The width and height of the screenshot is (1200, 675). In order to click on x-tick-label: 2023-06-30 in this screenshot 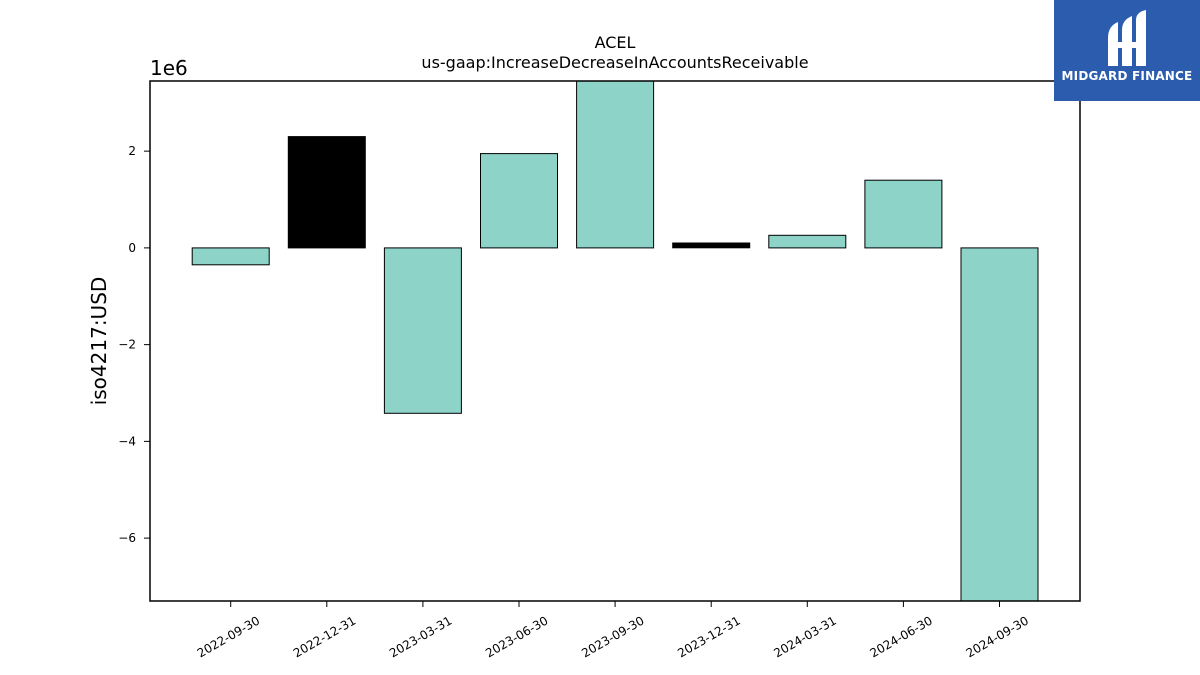, I will do `click(516, 636)`.